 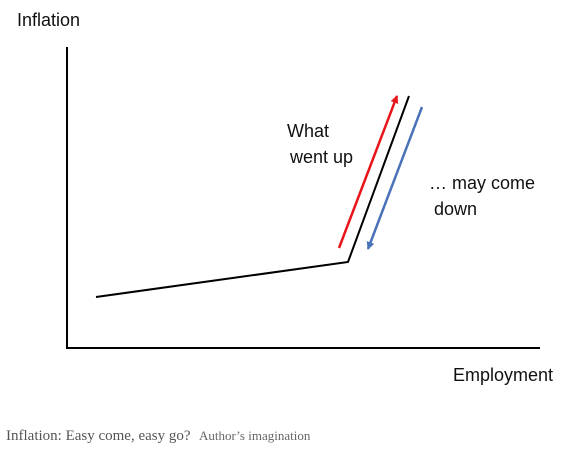 What do you see at coordinates (48, 20) in the screenshot?
I see `y-axis-label: Inflation` at bounding box center [48, 20].